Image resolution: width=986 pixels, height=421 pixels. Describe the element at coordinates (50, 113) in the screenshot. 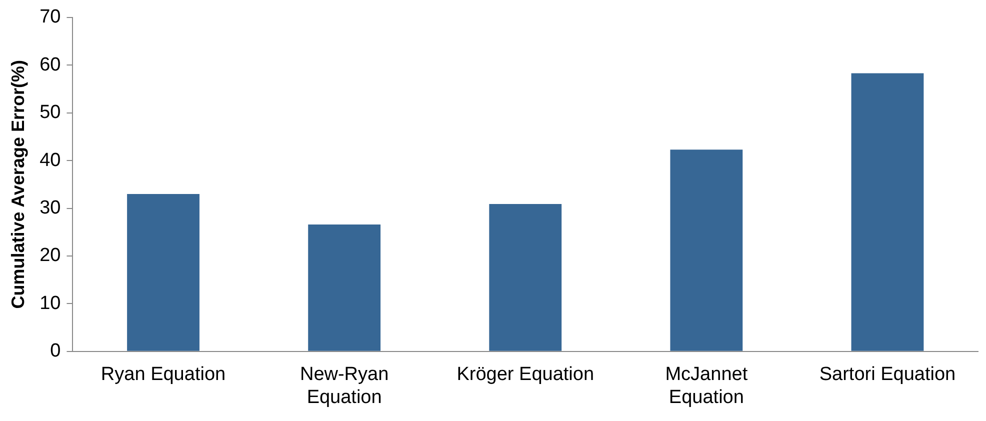

I see `y-tick-label: 50` at that location.